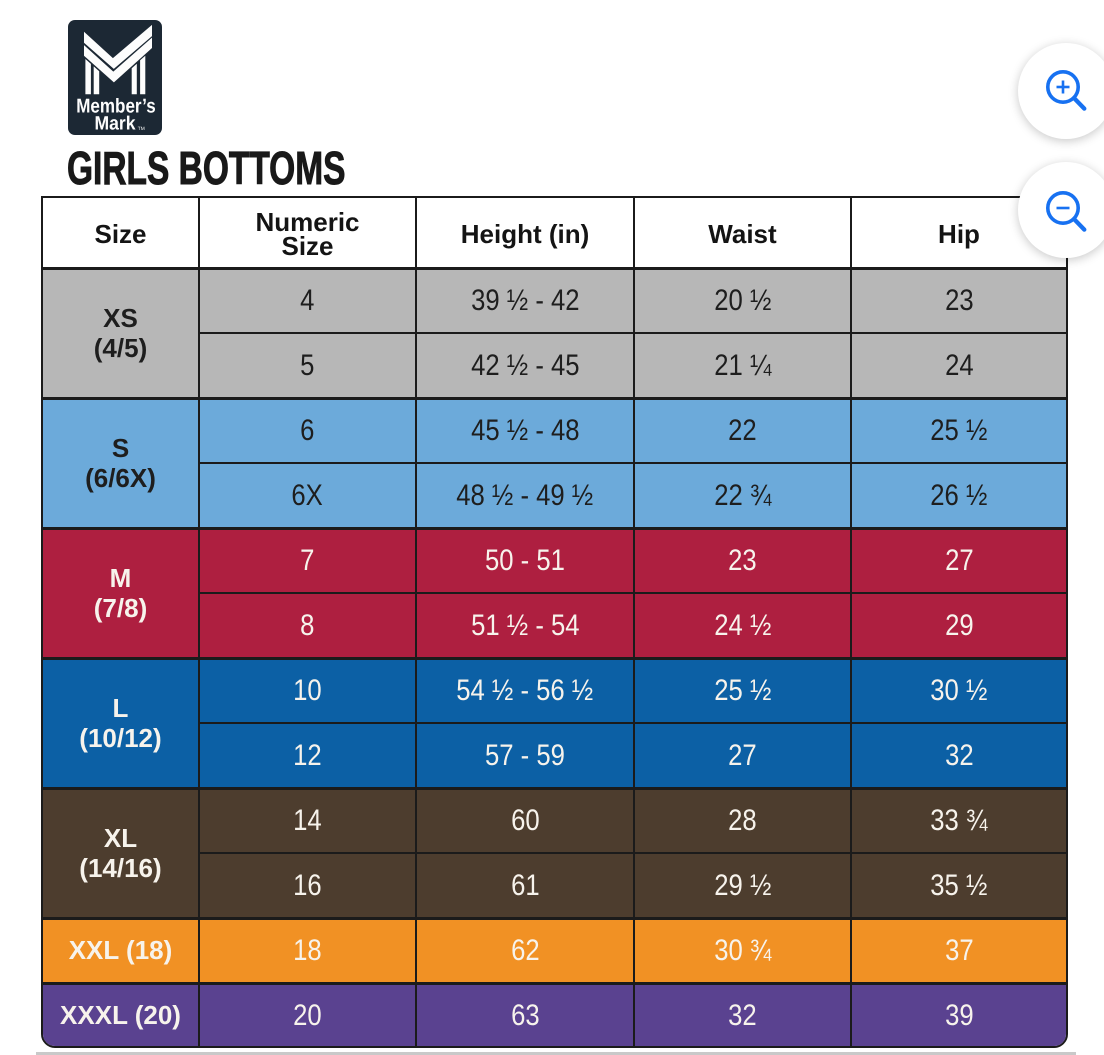 The width and height of the screenshot is (1104, 1055). Describe the element at coordinates (115, 124) in the screenshot. I see `svg-text: Mark` at that location.